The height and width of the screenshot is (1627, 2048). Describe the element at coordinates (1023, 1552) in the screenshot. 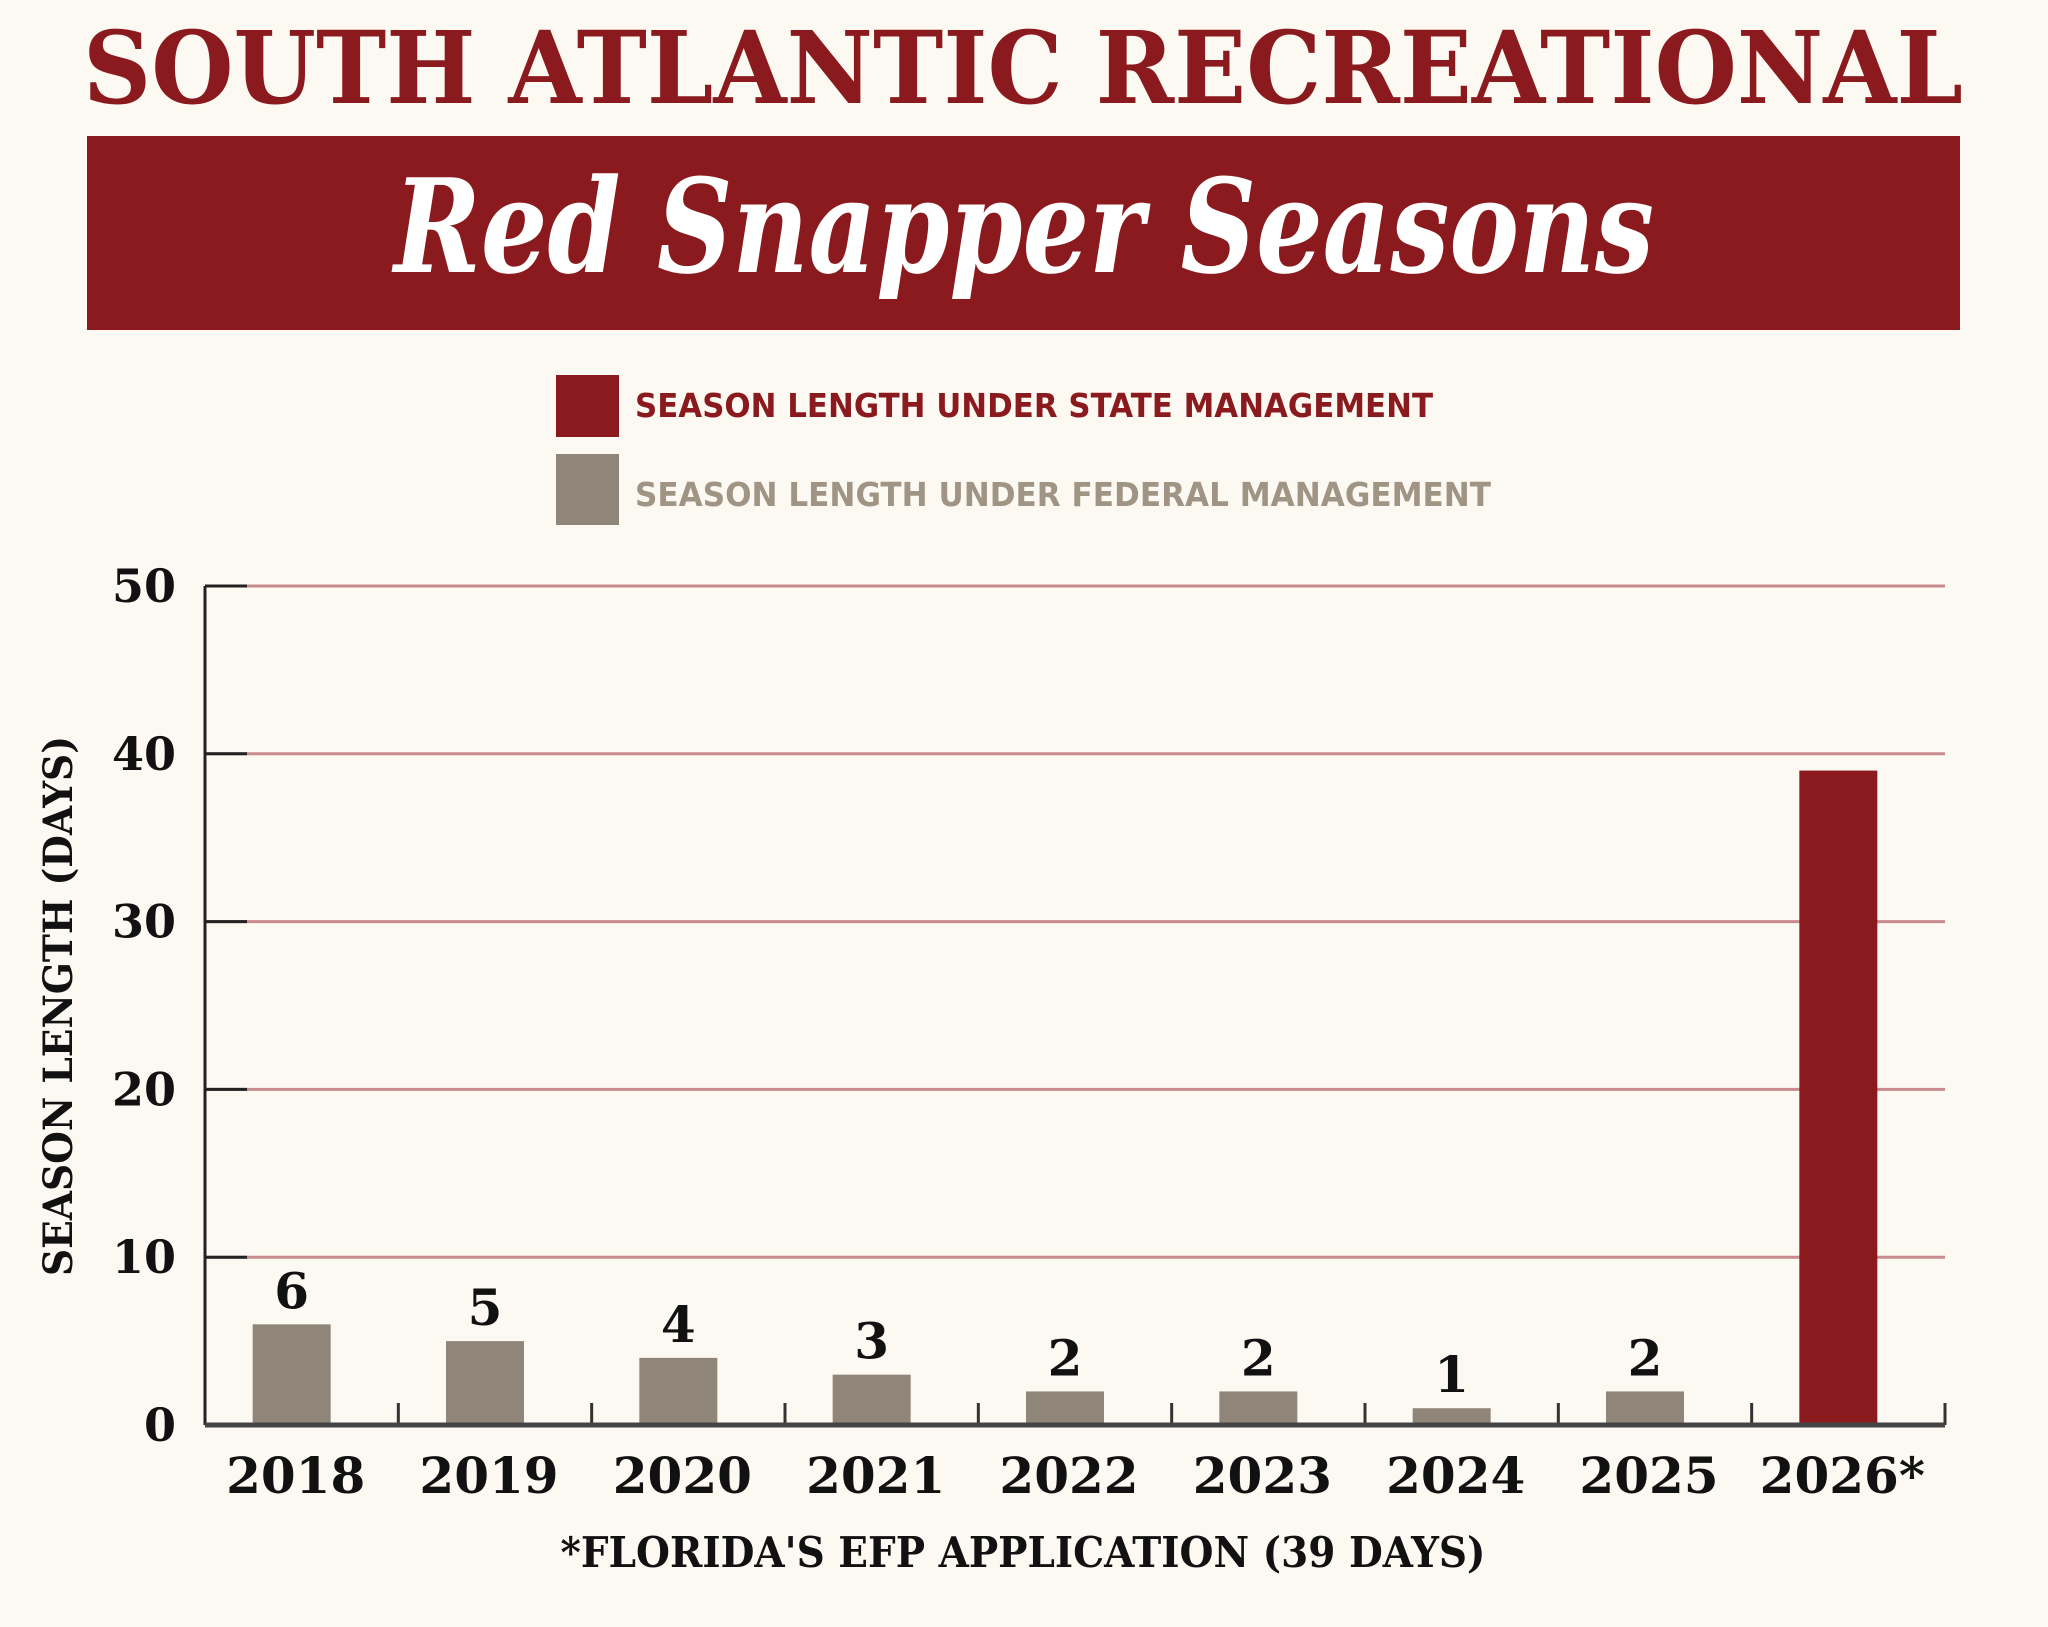

I see `footnote: *FLORIDA'S EFP APPLICATION (39 DAYS)` at that location.